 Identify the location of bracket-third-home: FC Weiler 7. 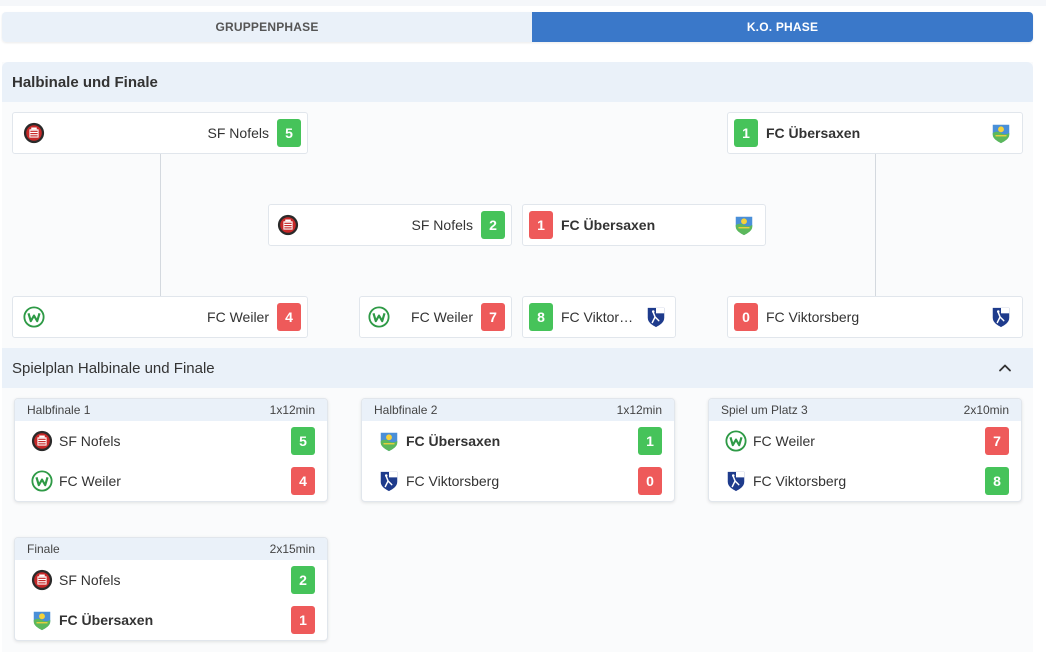
(435, 317).